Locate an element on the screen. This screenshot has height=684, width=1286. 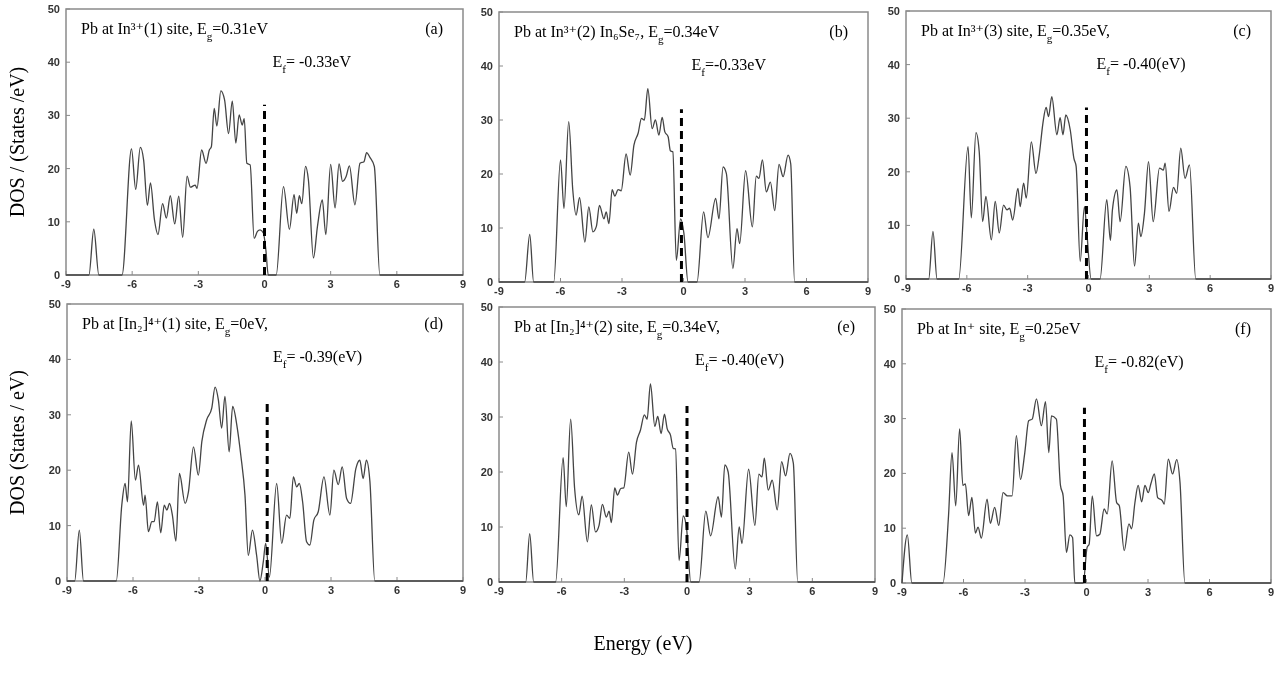
text: Pb at In³⁺(2) In₆Se₇, E$_{g}$=0.34eV is located at coordinates (617, 34).